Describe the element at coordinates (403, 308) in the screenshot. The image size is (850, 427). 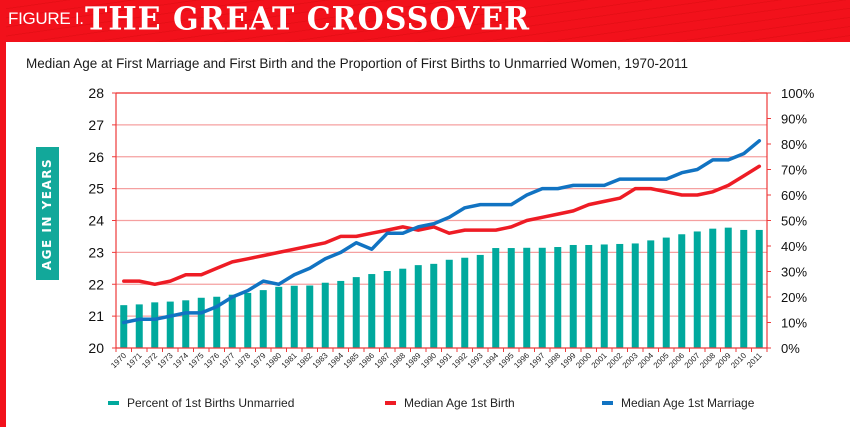
I see `bar-1988` at that location.